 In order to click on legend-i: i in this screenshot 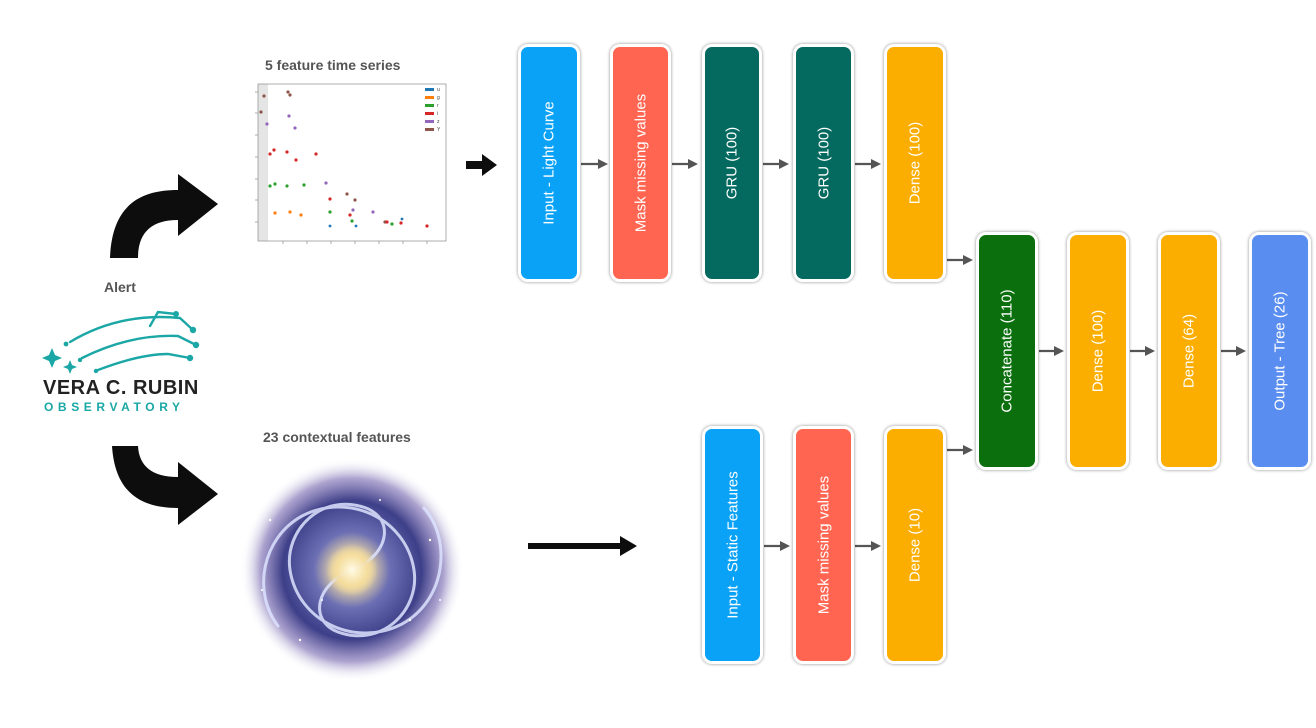, I will do `click(437, 114)`.